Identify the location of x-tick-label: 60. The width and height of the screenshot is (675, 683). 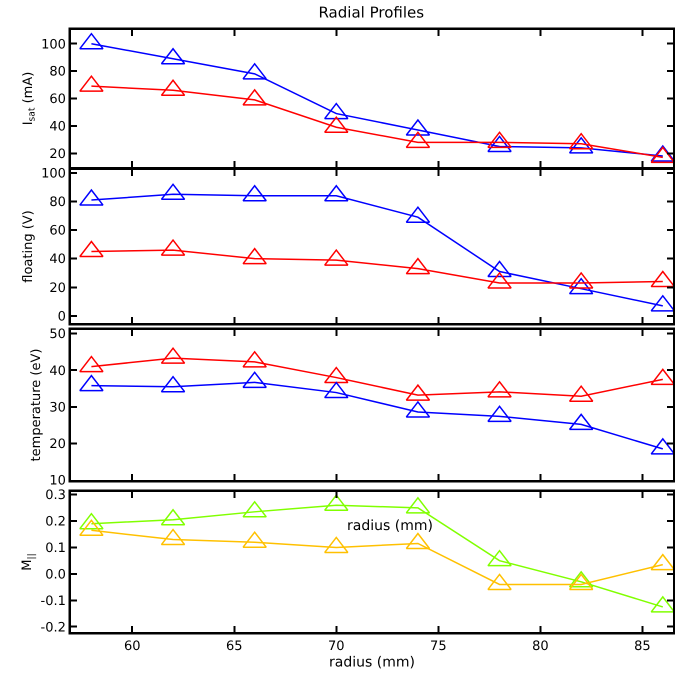
(132, 646).